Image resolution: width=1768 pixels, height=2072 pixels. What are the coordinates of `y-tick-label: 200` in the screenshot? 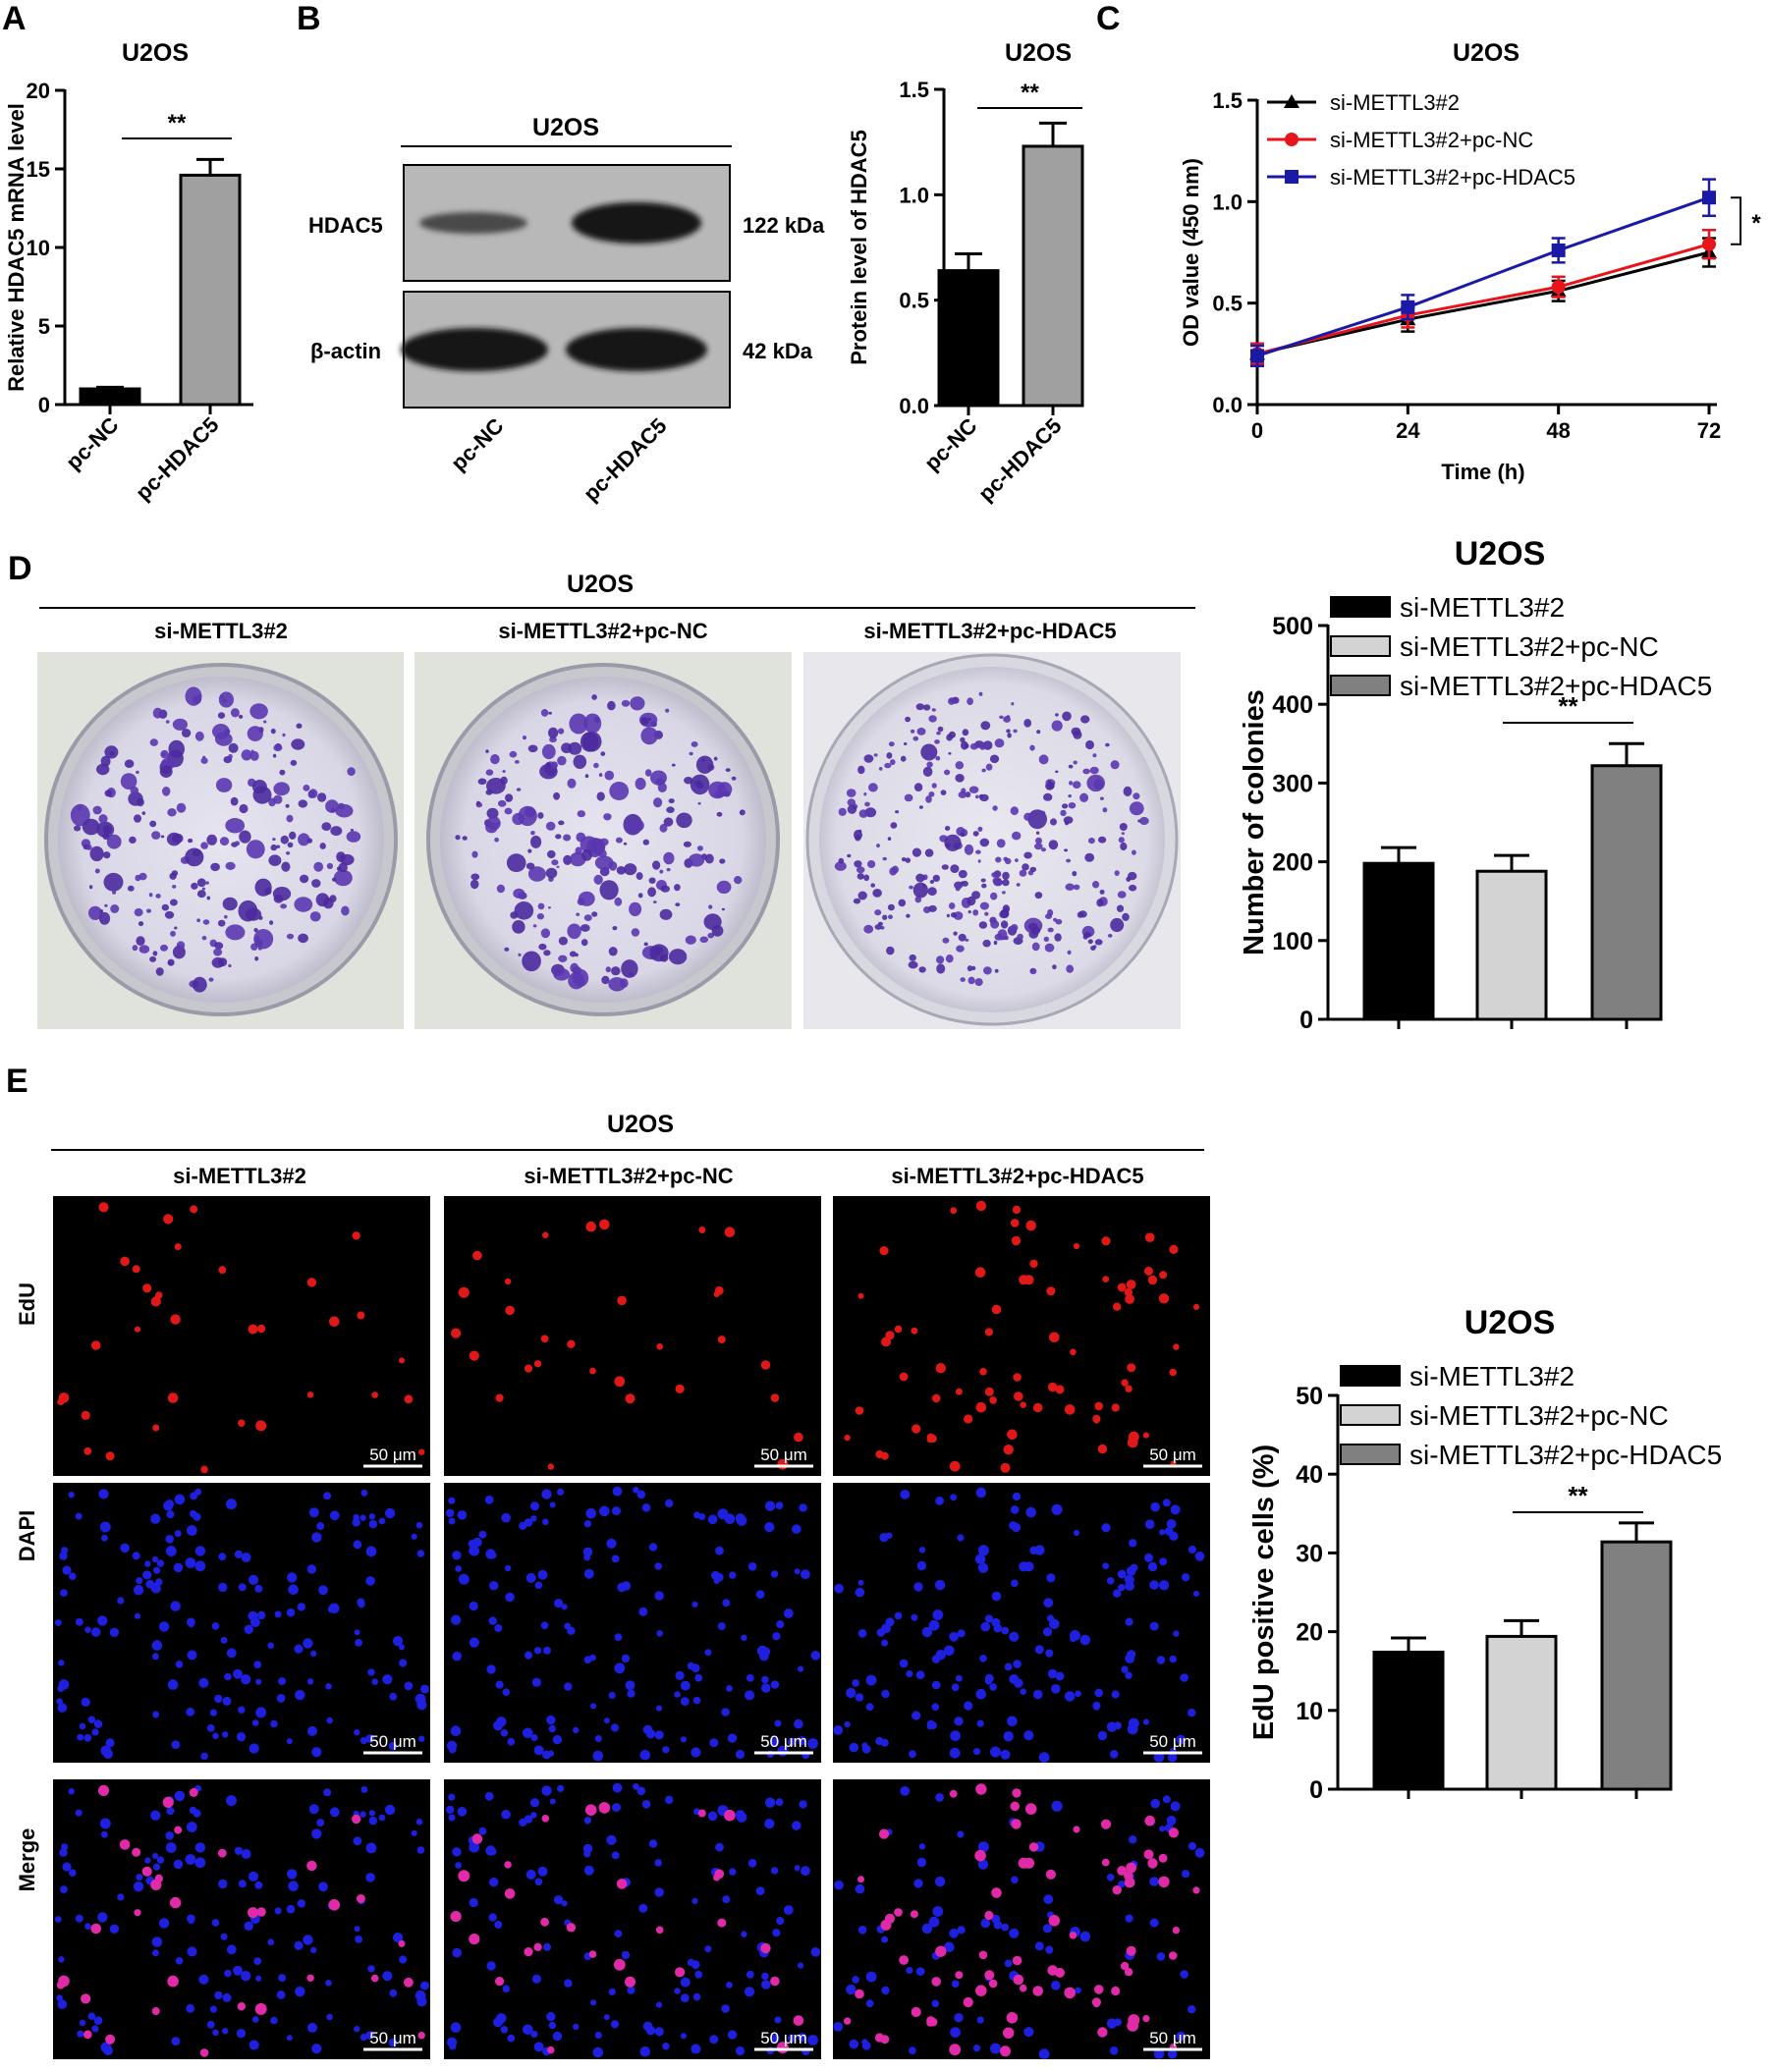 It's located at (1292, 863).